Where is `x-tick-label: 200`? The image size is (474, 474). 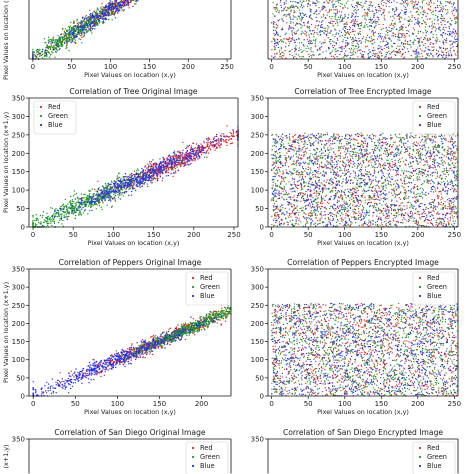
x-tick-label: 200 is located at coordinates (188, 67).